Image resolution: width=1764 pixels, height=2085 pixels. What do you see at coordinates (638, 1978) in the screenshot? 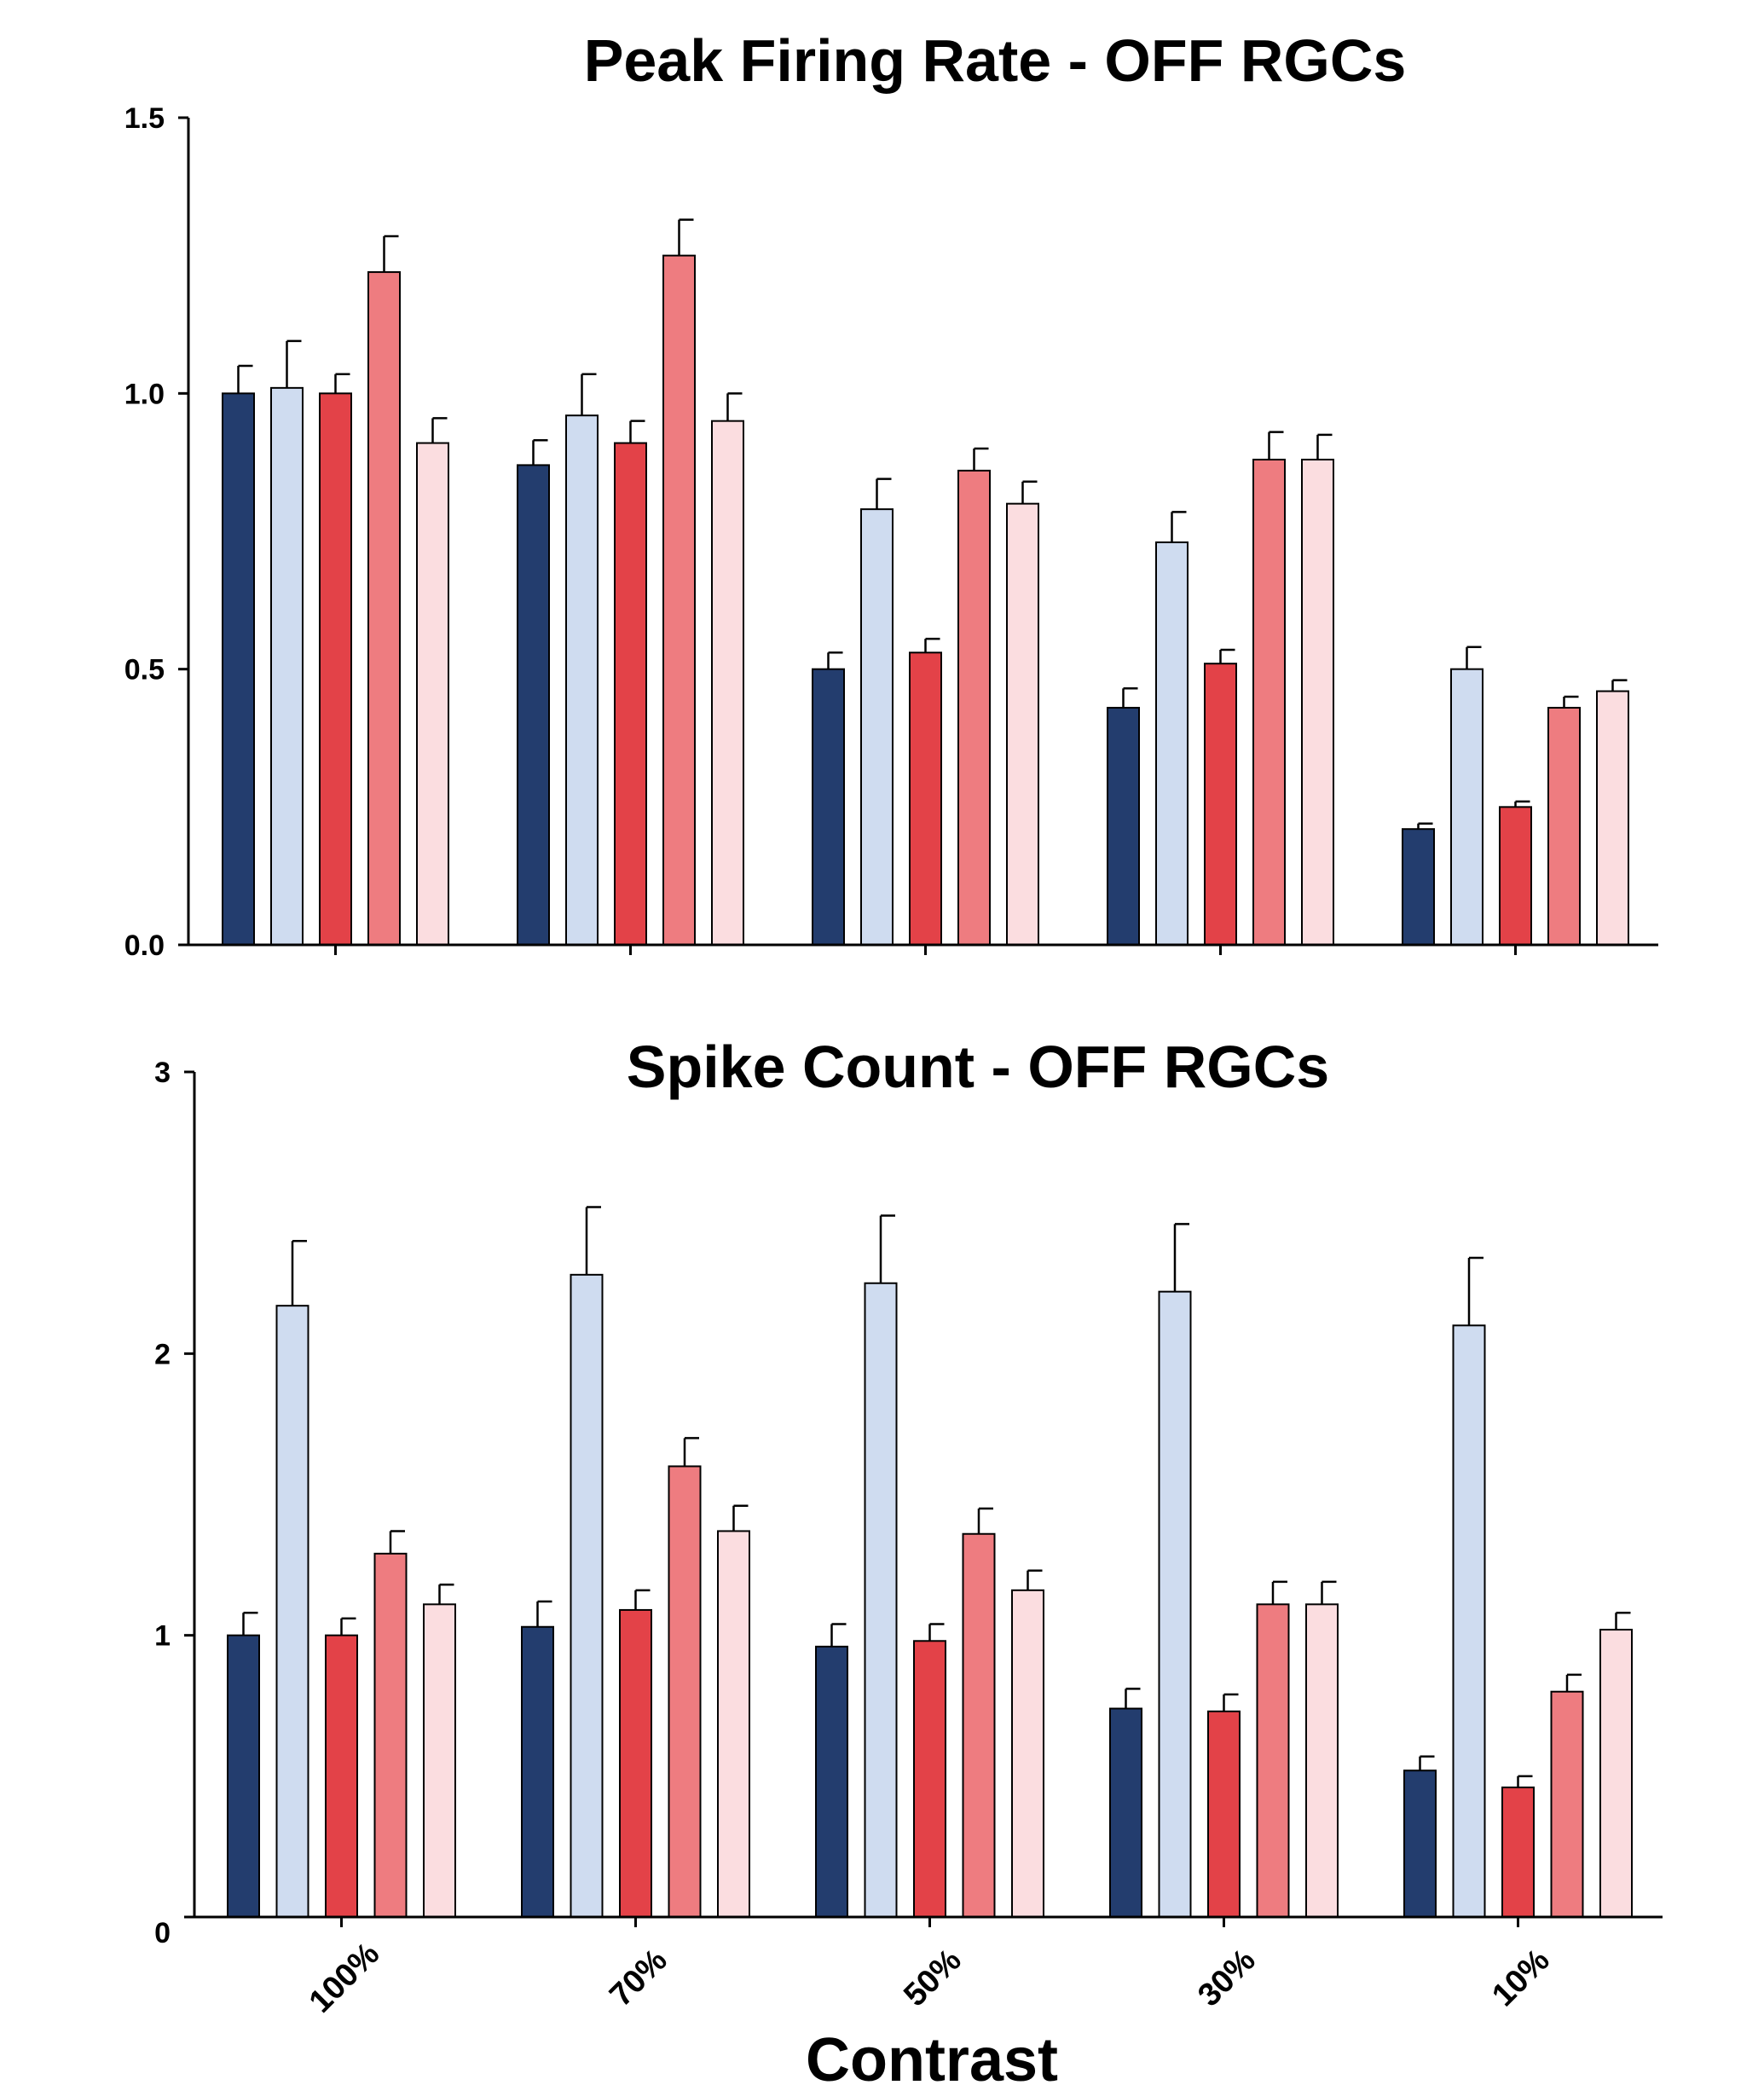
I see `x-tick-label: 70%` at bounding box center [638, 1978].